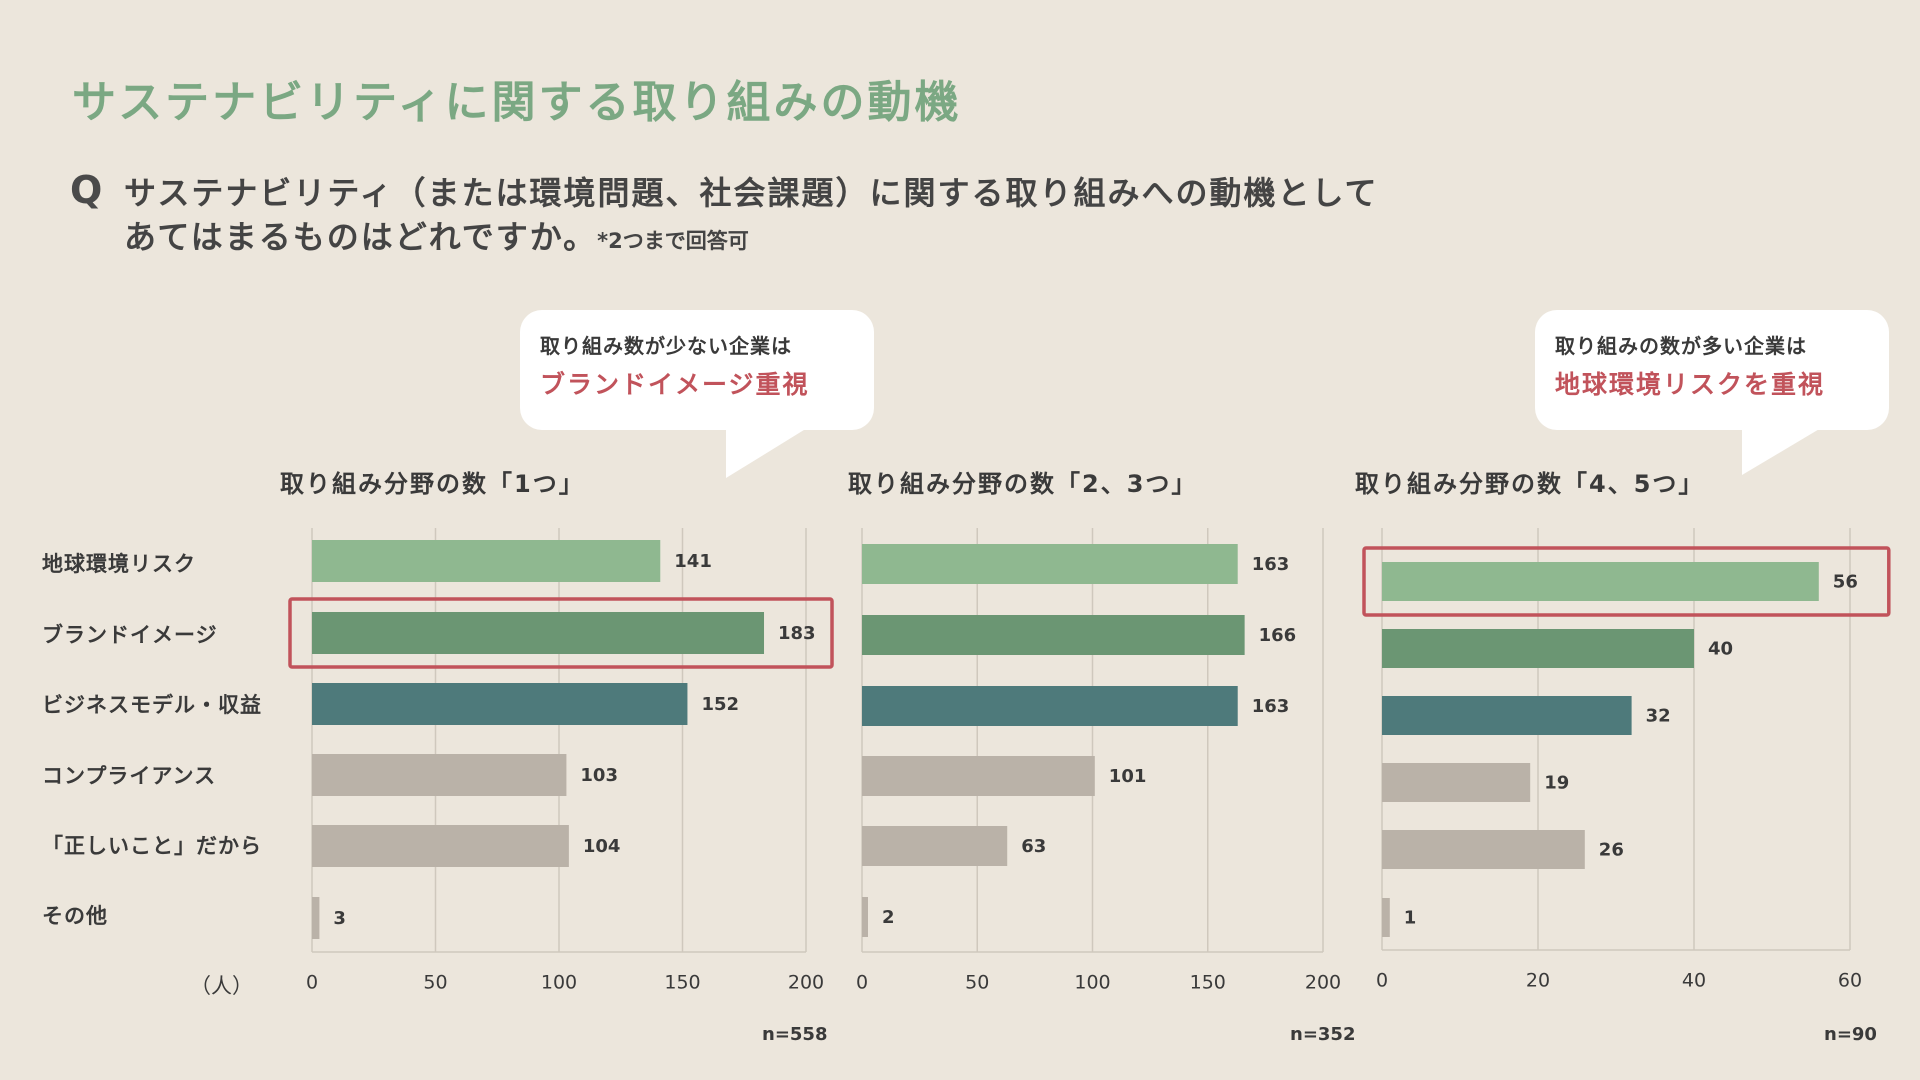 This screenshot has width=1920, height=1080. What do you see at coordinates (751, 193) in the screenshot?
I see `question-text-line1: サステナビリティ（または環境問題、社会課題）に関する取り組みへの動機として` at bounding box center [751, 193].